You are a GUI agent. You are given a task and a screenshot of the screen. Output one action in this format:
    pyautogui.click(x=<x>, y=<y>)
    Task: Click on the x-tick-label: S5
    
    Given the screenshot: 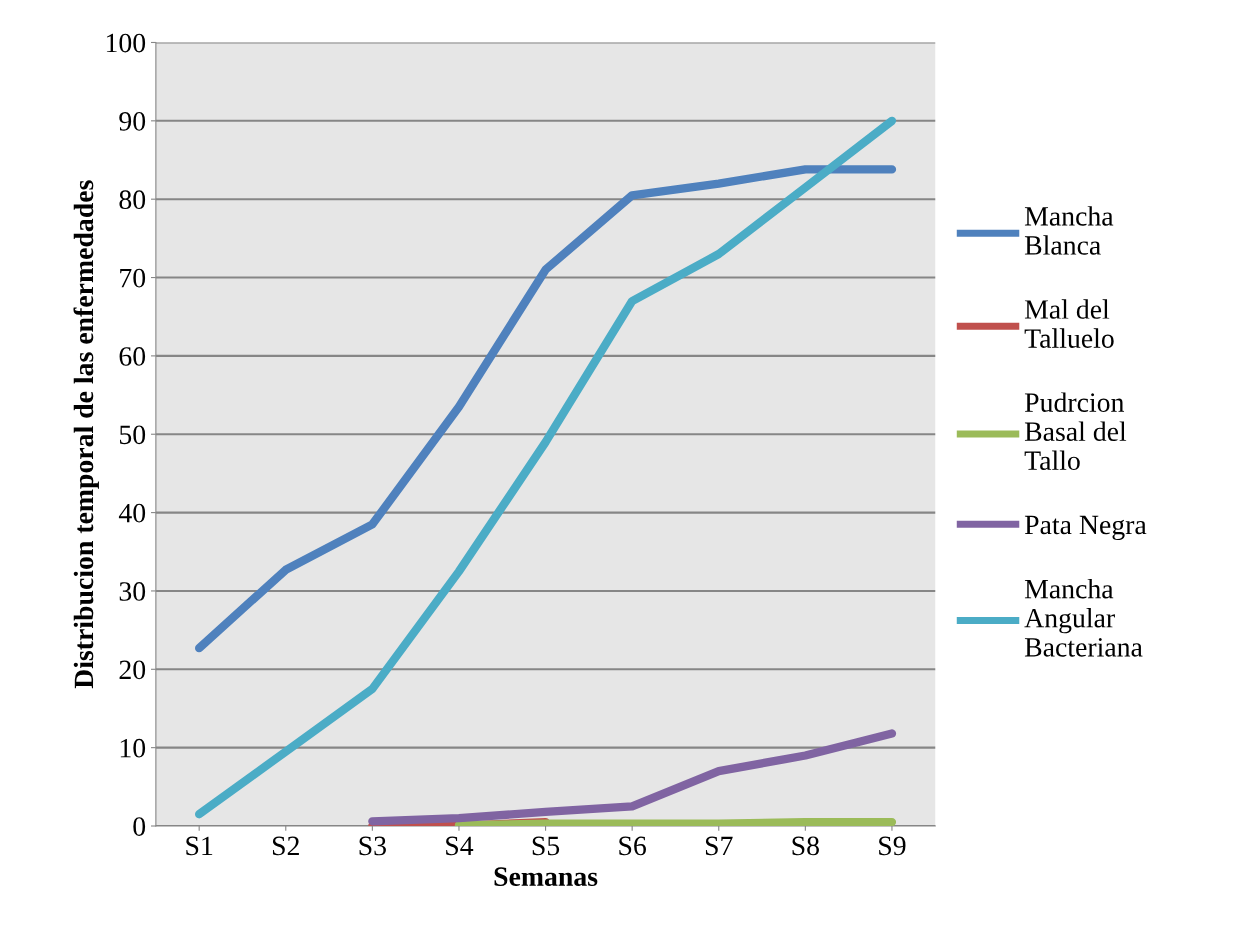 What is the action you would take?
    pyautogui.click(x=546, y=846)
    